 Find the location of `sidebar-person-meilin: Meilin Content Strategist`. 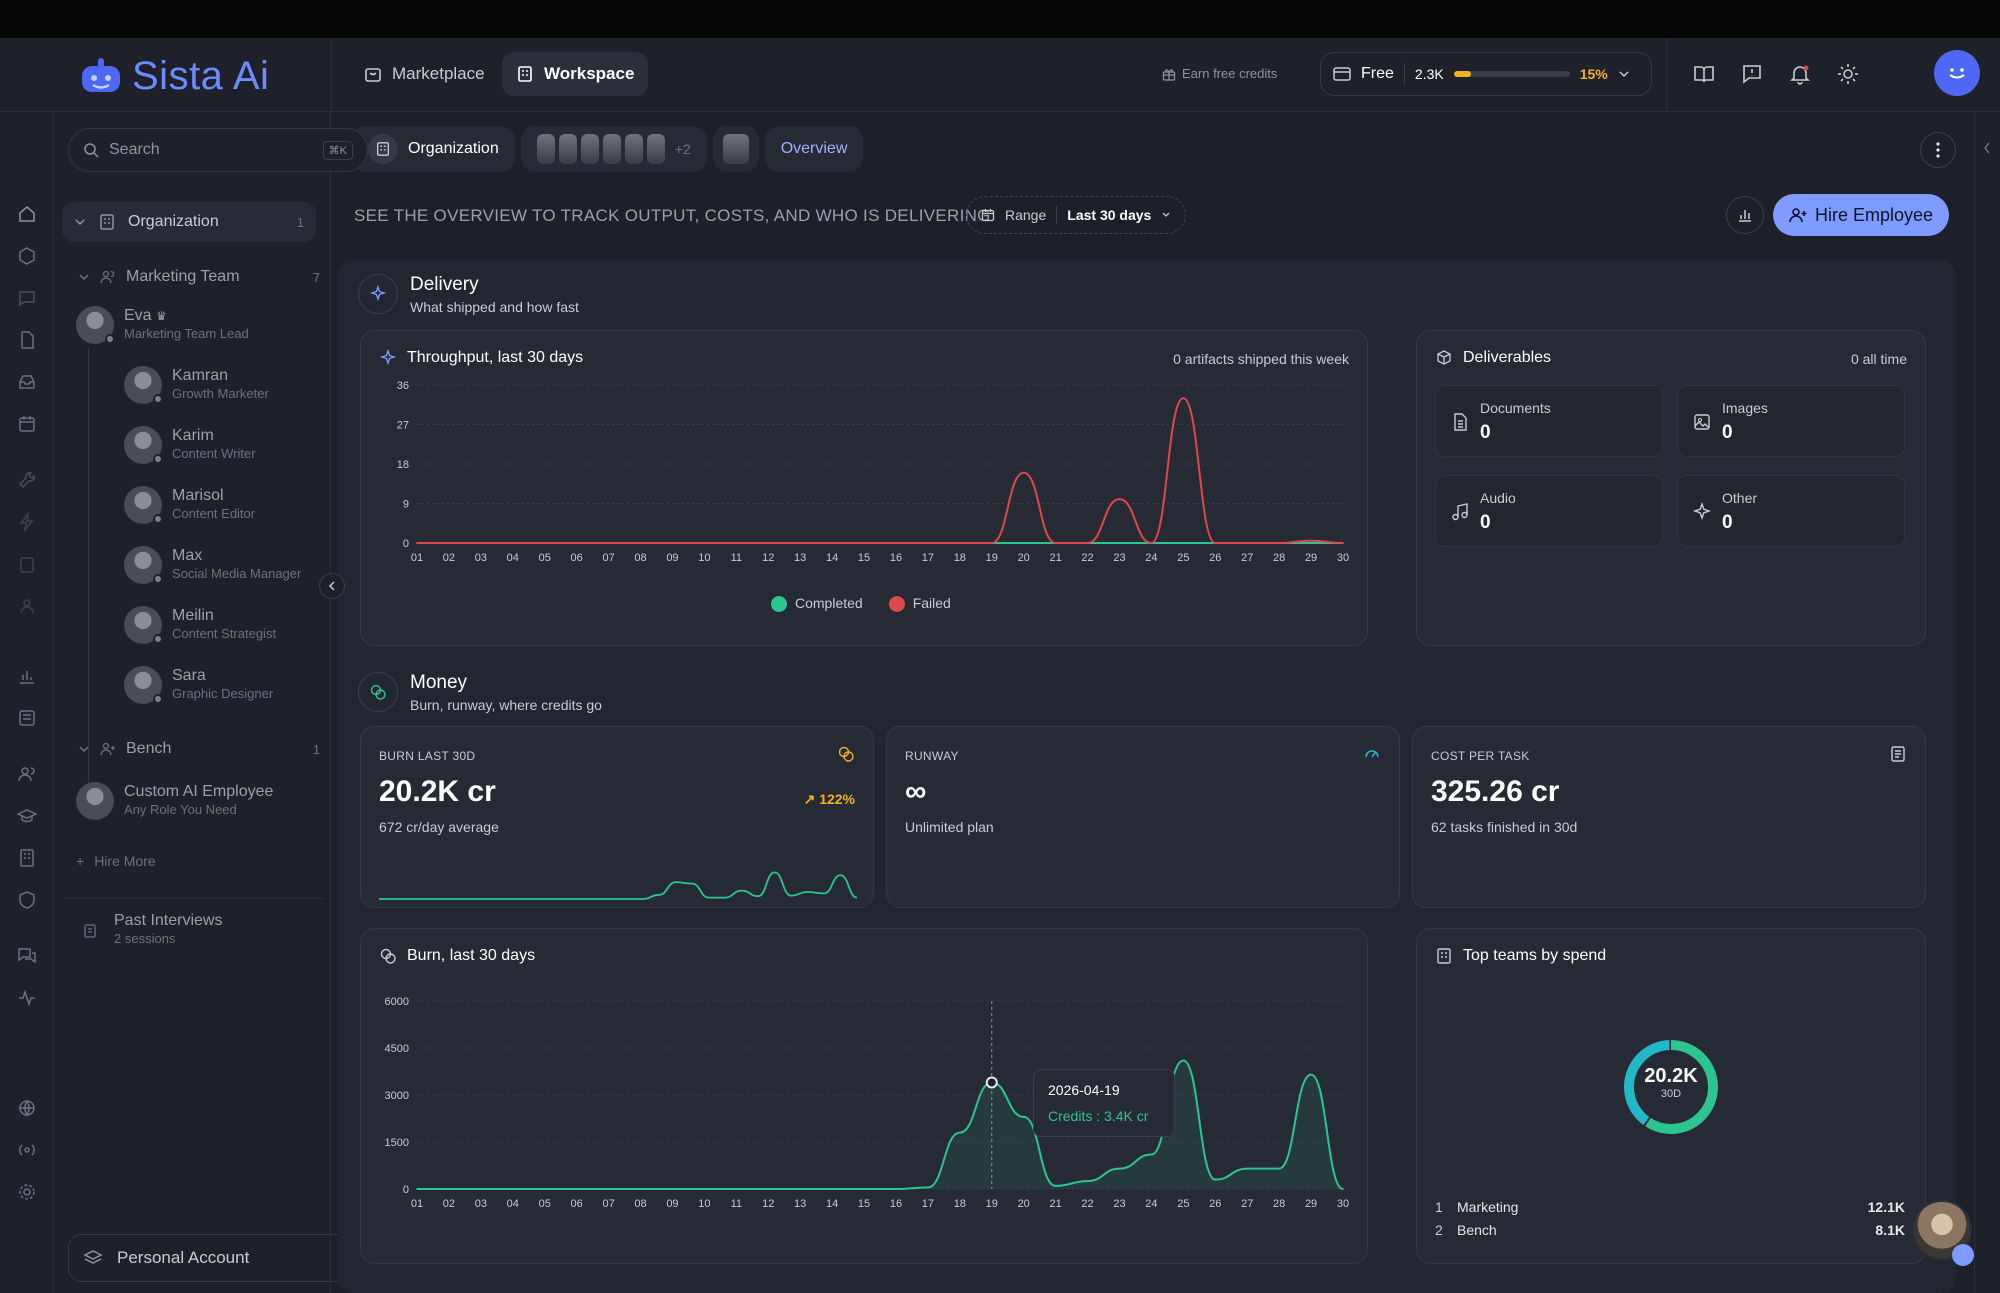

sidebar-person-meilin: Meilin Content Strategist is located at coordinates (200, 625).